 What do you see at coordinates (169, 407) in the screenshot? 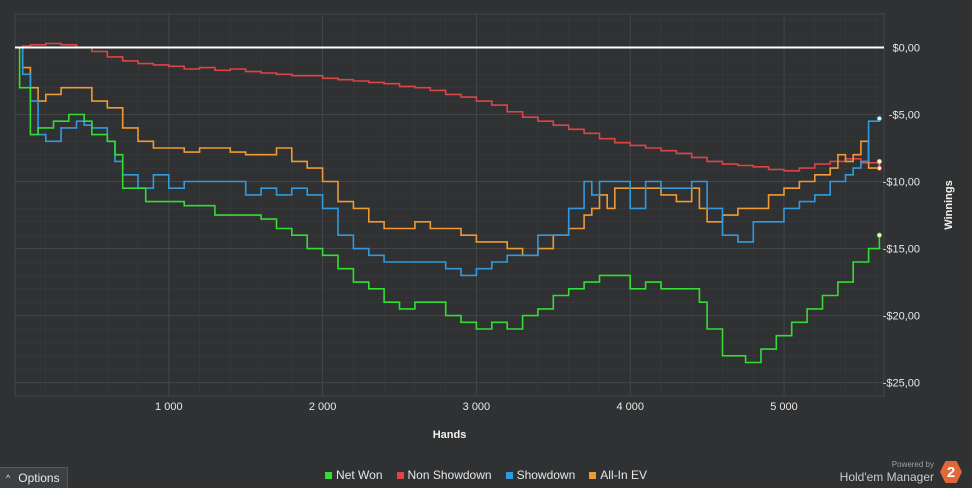
I see `x-tick-label: 1 000` at bounding box center [169, 407].